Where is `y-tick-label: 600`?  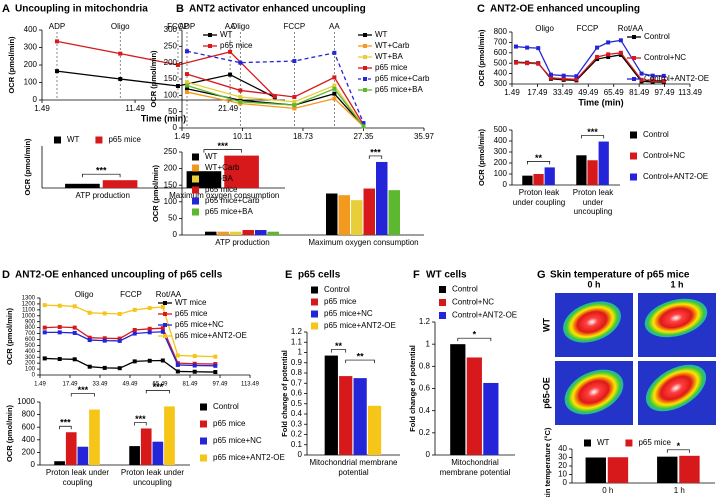 y-tick-label: 600 is located at coordinates (29, 426).